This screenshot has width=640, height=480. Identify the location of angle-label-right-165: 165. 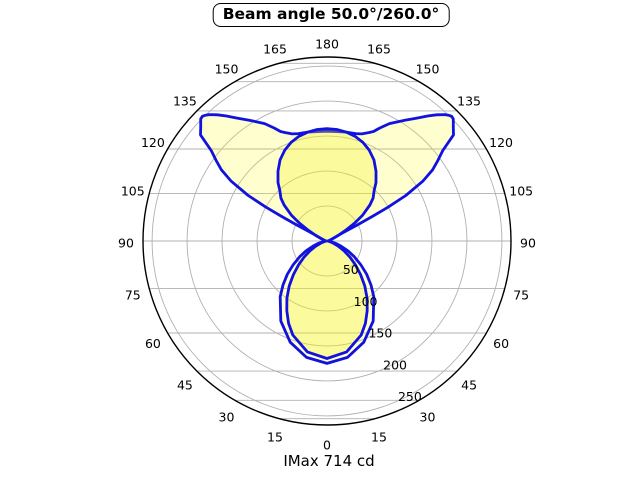
(379, 48).